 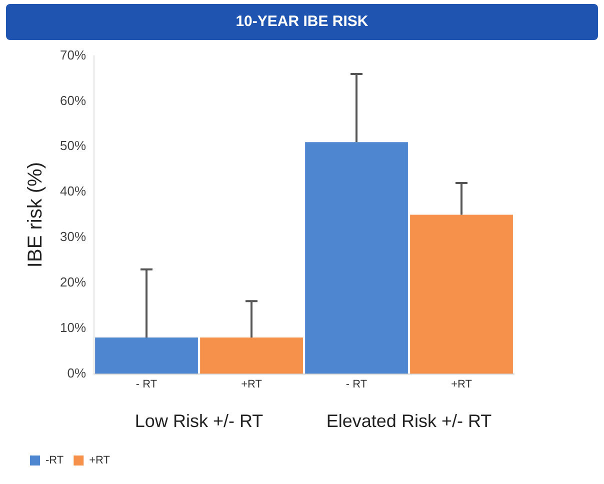 I want to click on y-tick-label: 50%, so click(x=73, y=146).